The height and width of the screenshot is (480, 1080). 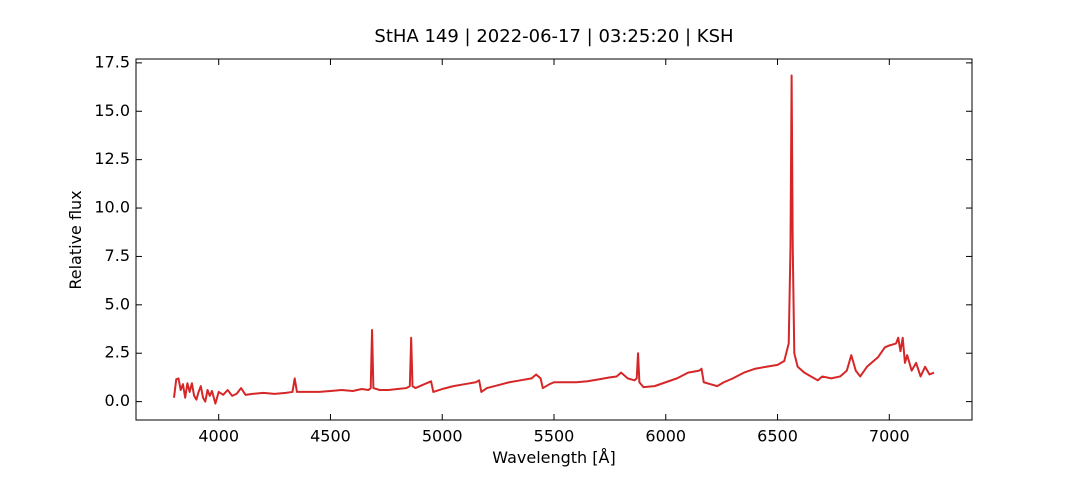 What do you see at coordinates (889, 436) in the screenshot?
I see `x-tick-label: 7000` at bounding box center [889, 436].